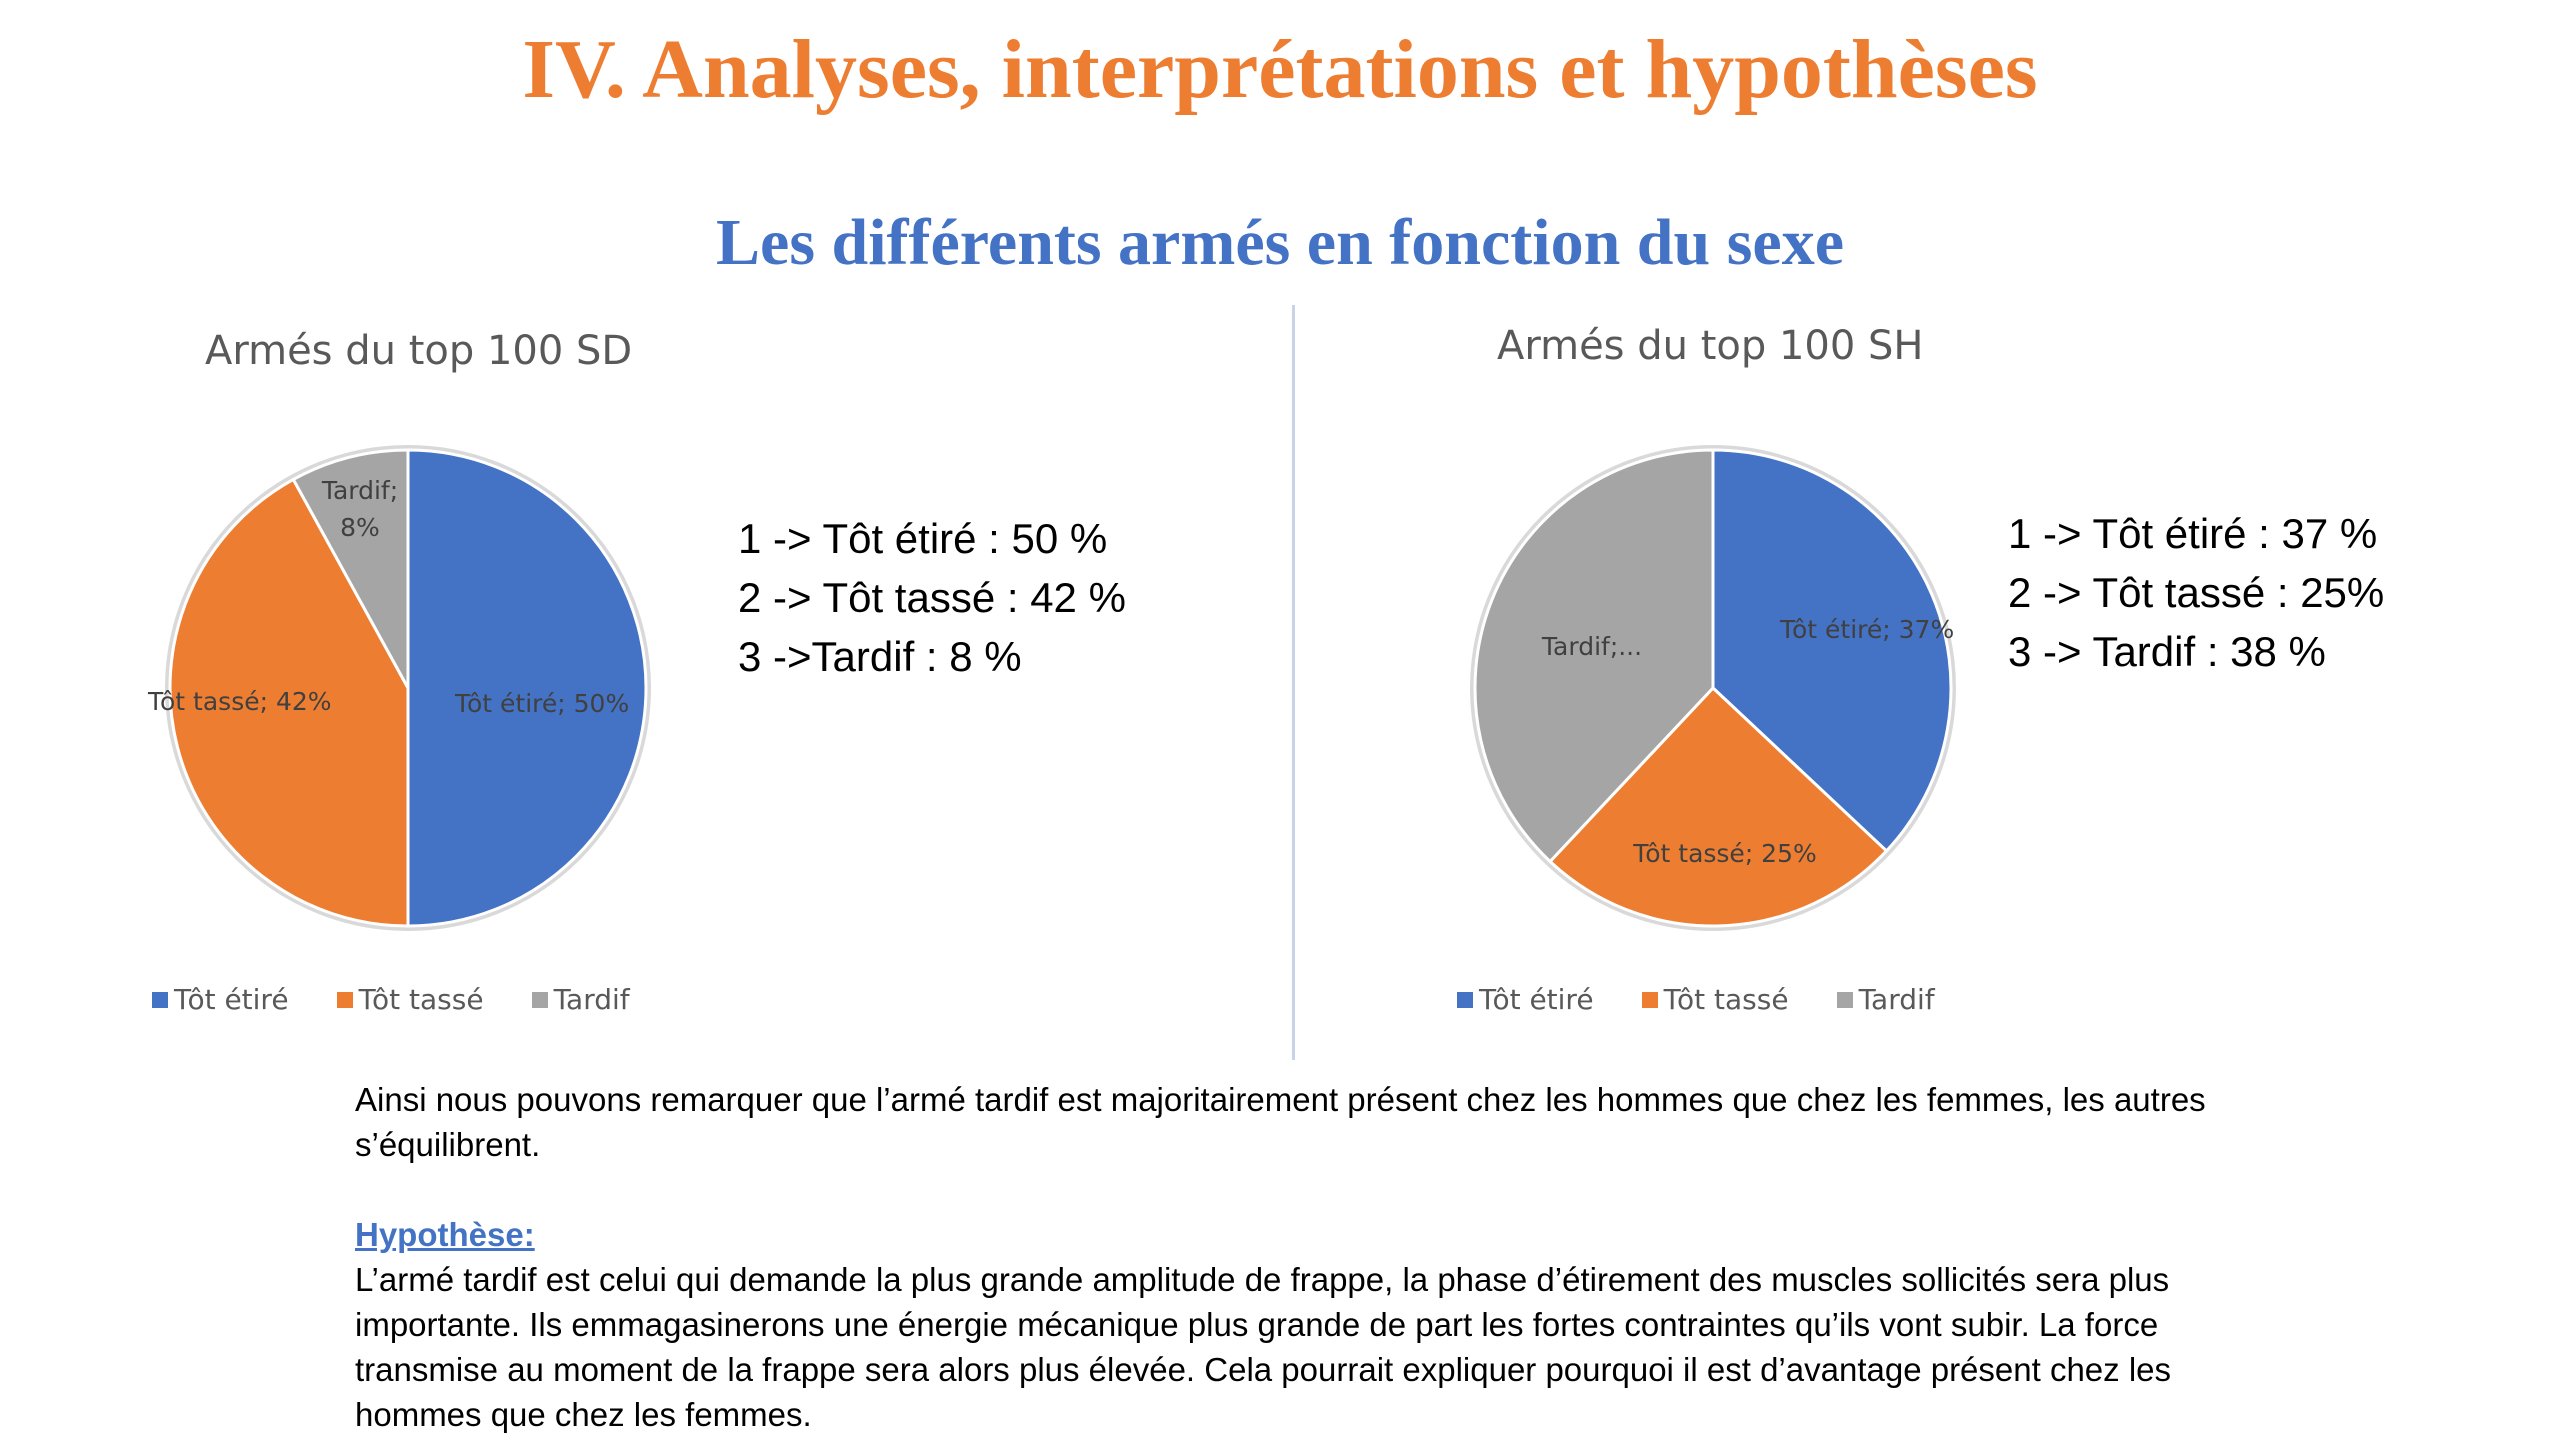 This screenshot has width=2560, height=1440. What do you see at coordinates (1710, 346) in the screenshot?
I see `chart-title-sh: Armés du top 100 SH` at bounding box center [1710, 346].